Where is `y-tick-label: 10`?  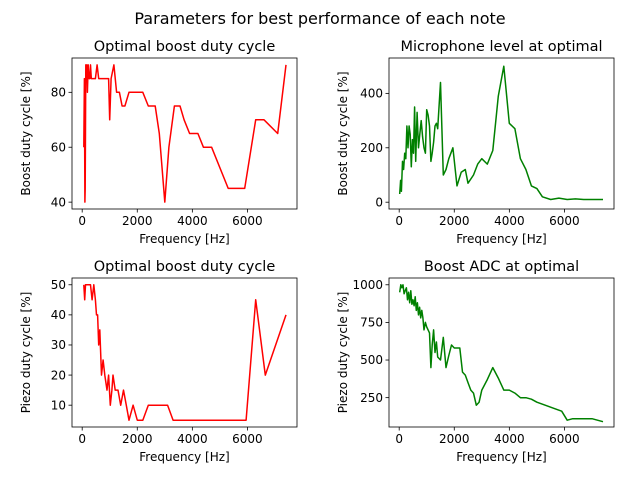 y-tick-label: 10 is located at coordinates (58, 405).